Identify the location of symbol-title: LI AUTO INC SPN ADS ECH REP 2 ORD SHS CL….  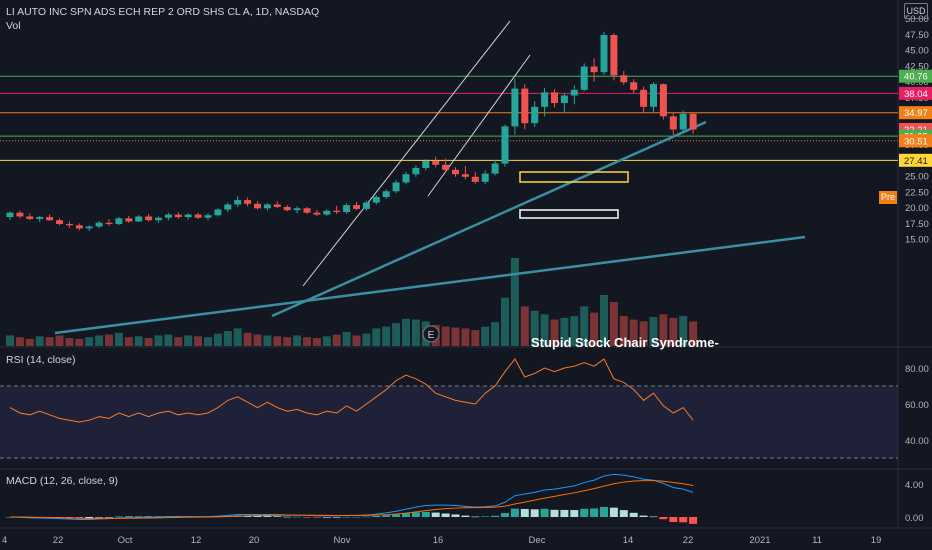
(163, 12).